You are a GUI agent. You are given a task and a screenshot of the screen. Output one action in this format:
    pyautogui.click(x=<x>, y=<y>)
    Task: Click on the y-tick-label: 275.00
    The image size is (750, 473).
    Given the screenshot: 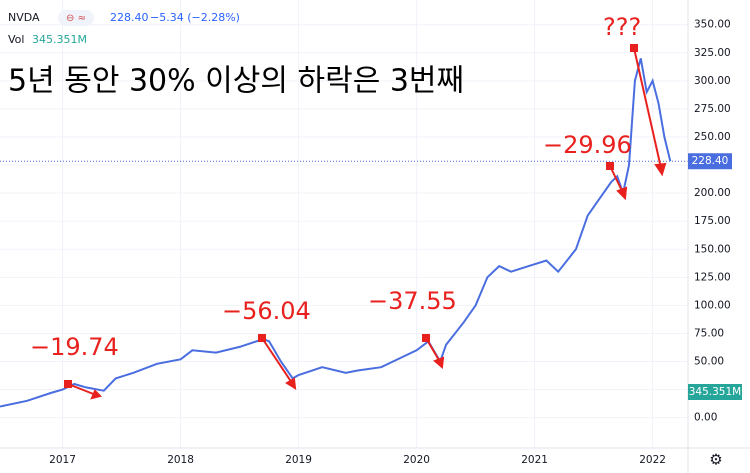 What is the action you would take?
    pyautogui.click(x=712, y=109)
    